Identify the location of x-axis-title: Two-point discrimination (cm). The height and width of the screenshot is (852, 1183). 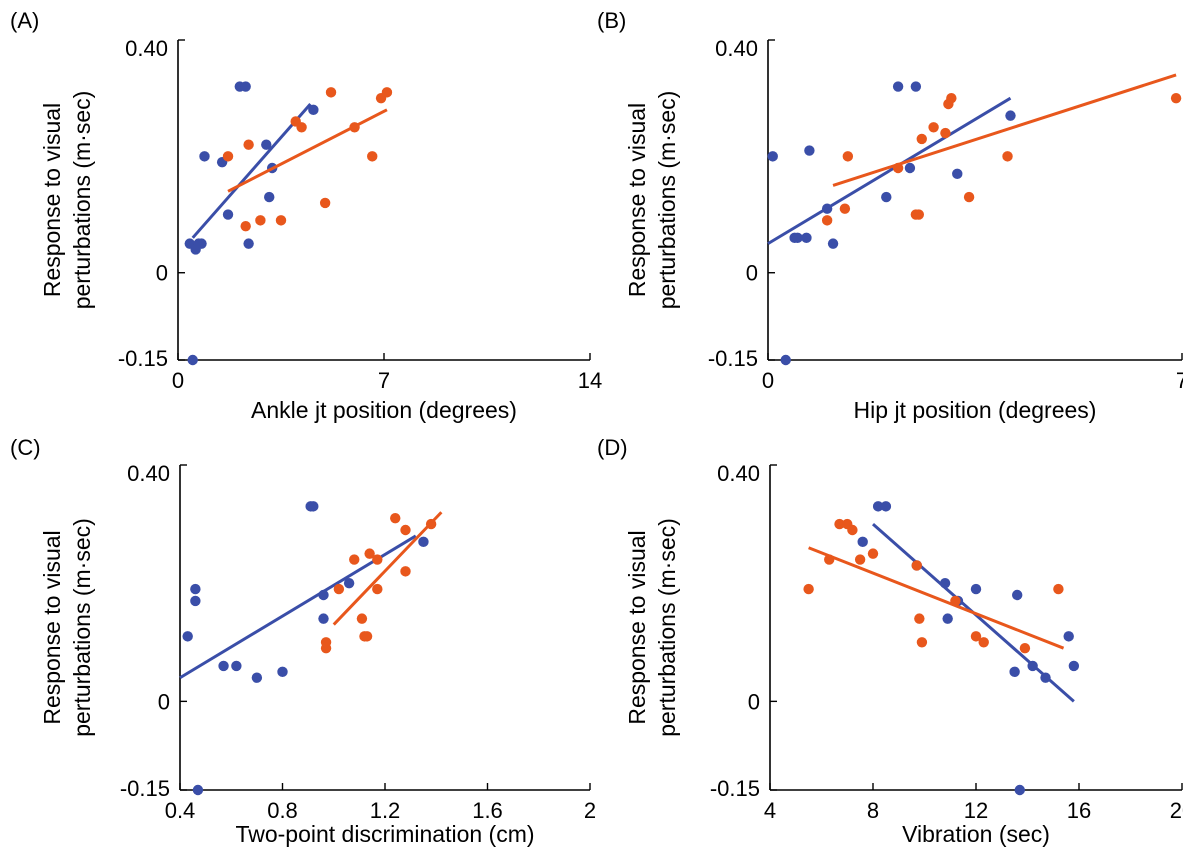
(384, 834).